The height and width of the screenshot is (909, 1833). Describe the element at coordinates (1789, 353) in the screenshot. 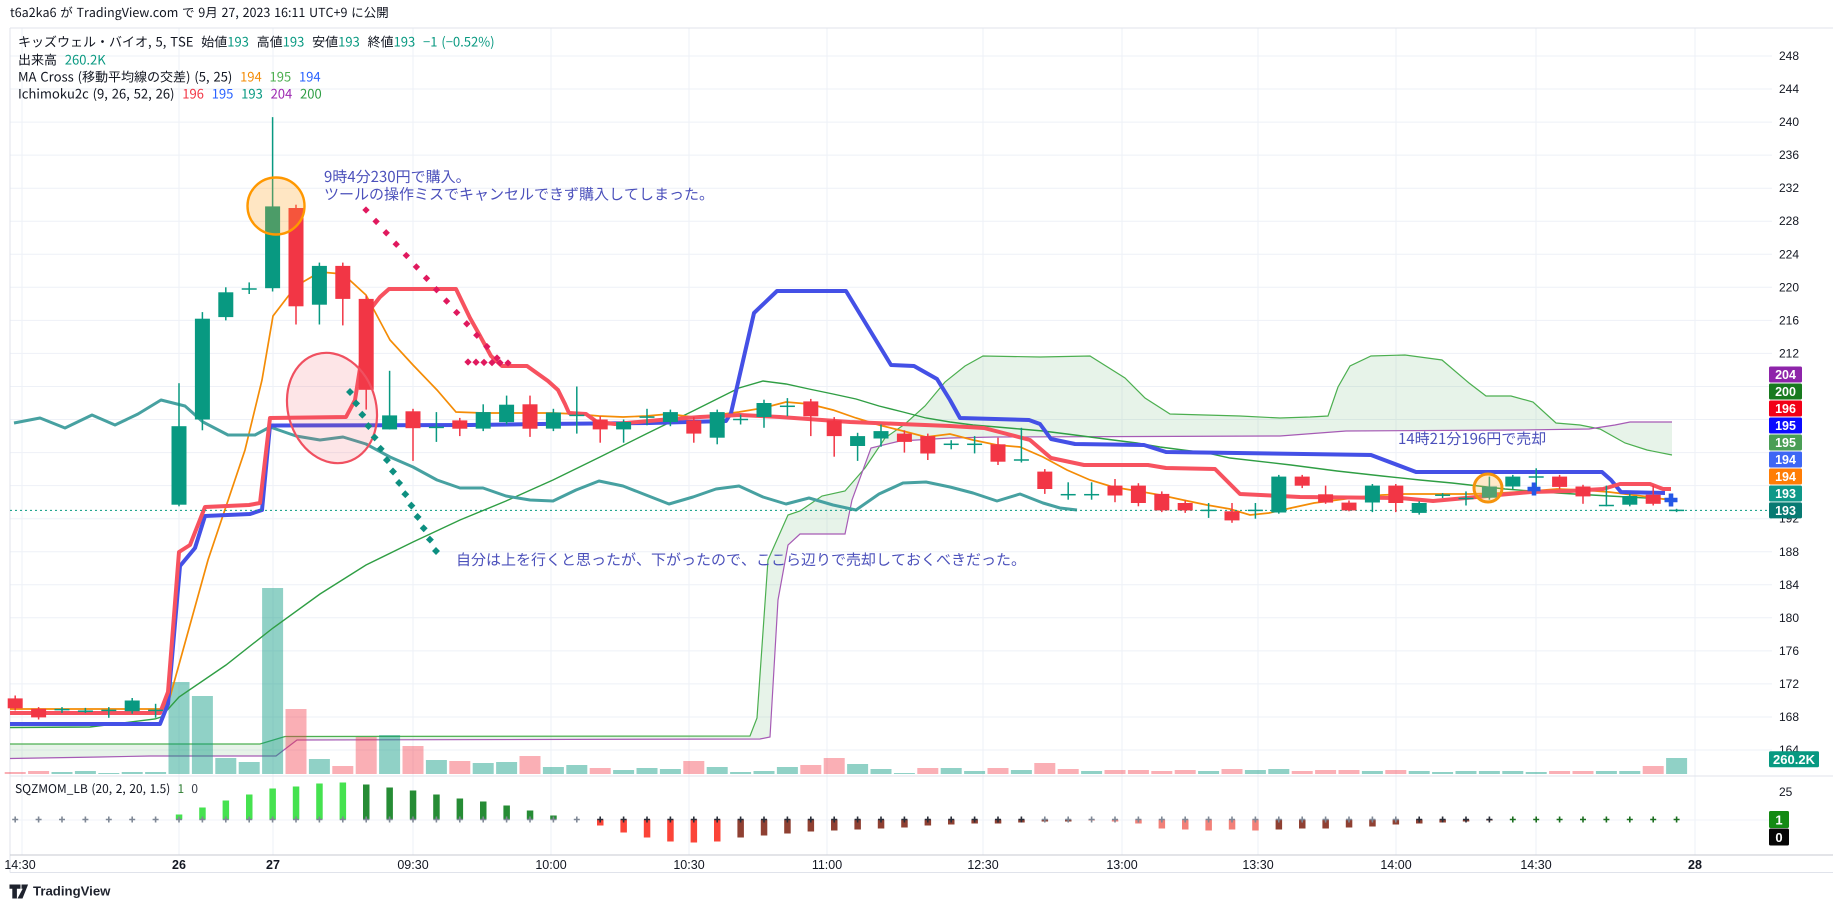

I see `svg-text: 212` at that location.